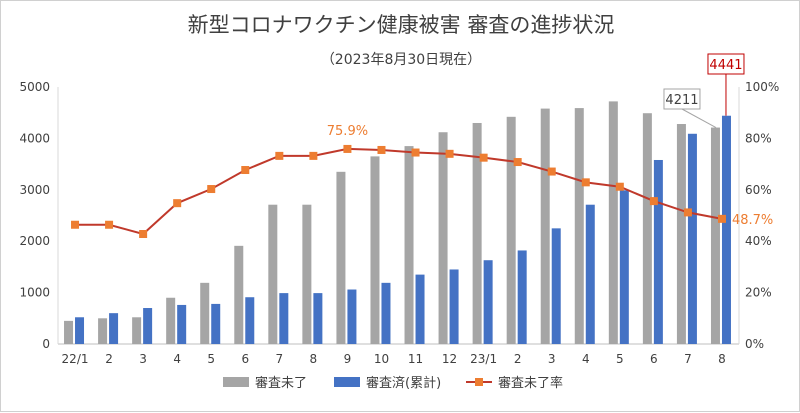 The height and width of the screenshot is (413, 800). What do you see at coordinates (34, 190) in the screenshot?
I see `y-left-tick-label: 3000` at bounding box center [34, 190].